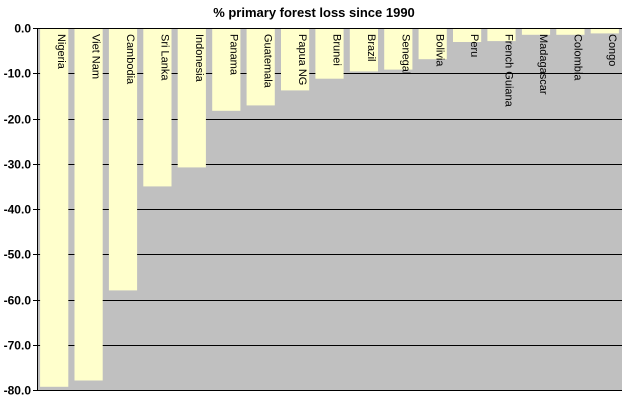 The height and width of the screenshot is (400, 628). What do you see at coordinates (61, 52) in the screenshot?
I see `category-label: Nigeria` at bounding box center [61, 52].